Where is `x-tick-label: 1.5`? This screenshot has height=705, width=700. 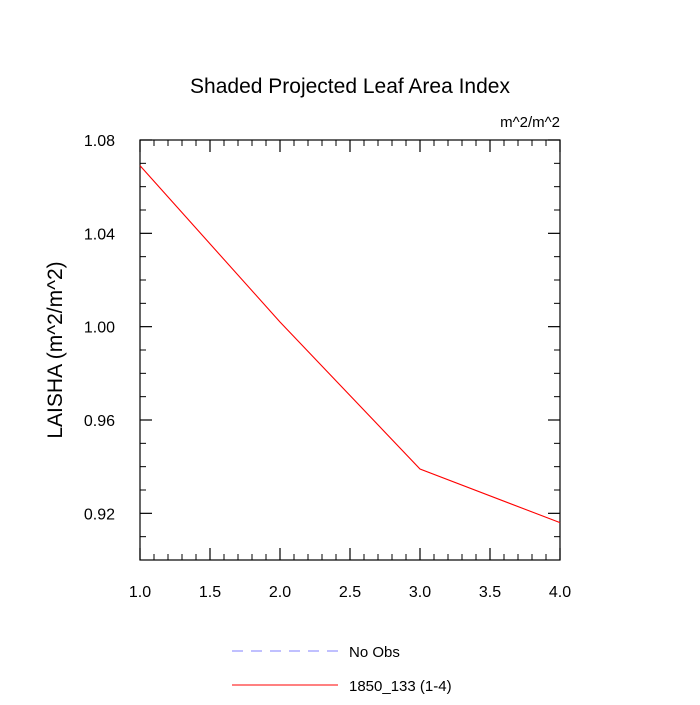 x-tick-label: 1.5 is located at coordinates (210, 592).